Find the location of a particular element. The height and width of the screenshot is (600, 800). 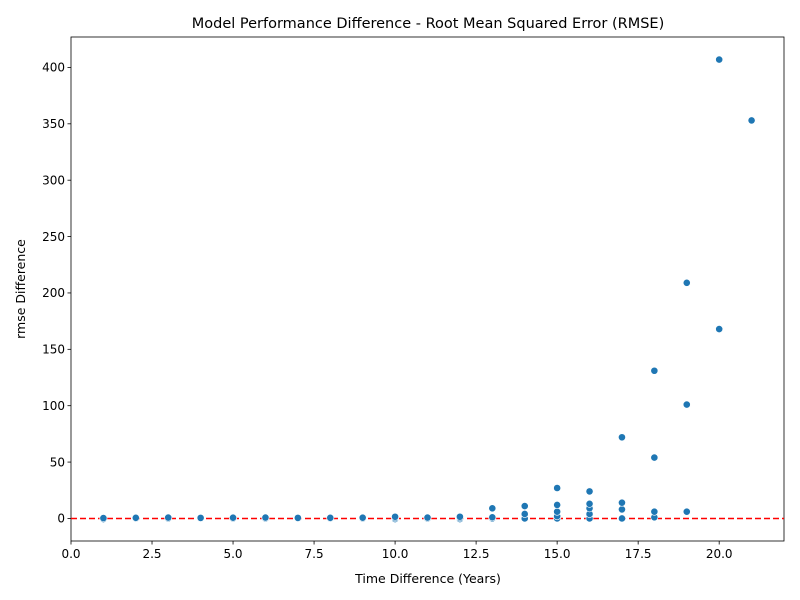

y-tick-label: 50 is located at coordinates (57, 462).